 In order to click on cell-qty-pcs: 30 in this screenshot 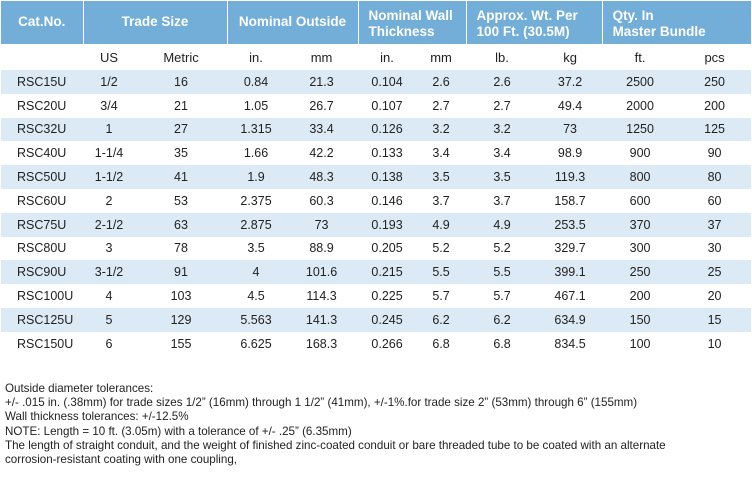, I will do `click(714, 248)`.